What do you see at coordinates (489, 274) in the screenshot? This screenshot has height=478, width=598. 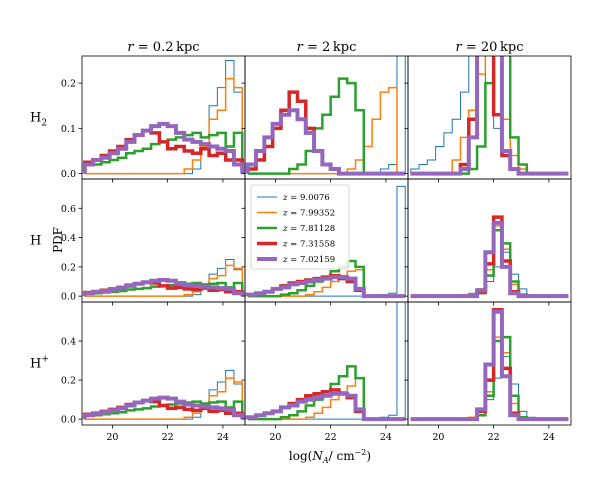 I see `series-1-r2-c3` at bounding box center [489, 274].